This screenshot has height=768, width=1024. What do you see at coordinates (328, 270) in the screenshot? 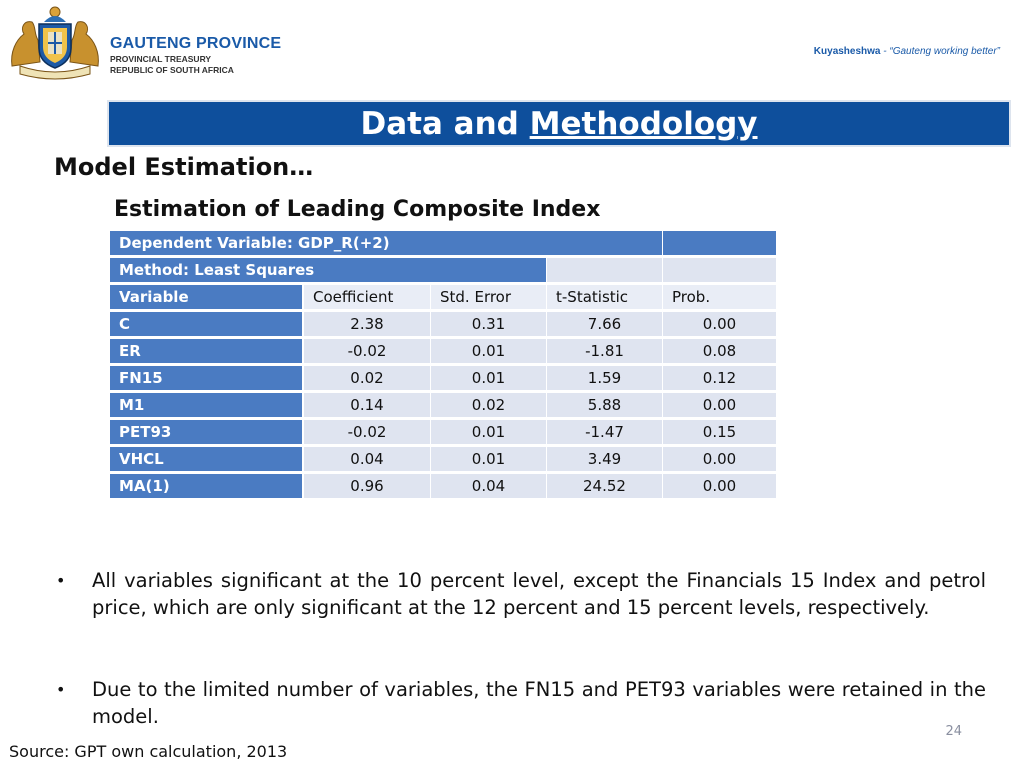
I see `method-cell: Method: Least Squares` at bounding box center [328, 270].